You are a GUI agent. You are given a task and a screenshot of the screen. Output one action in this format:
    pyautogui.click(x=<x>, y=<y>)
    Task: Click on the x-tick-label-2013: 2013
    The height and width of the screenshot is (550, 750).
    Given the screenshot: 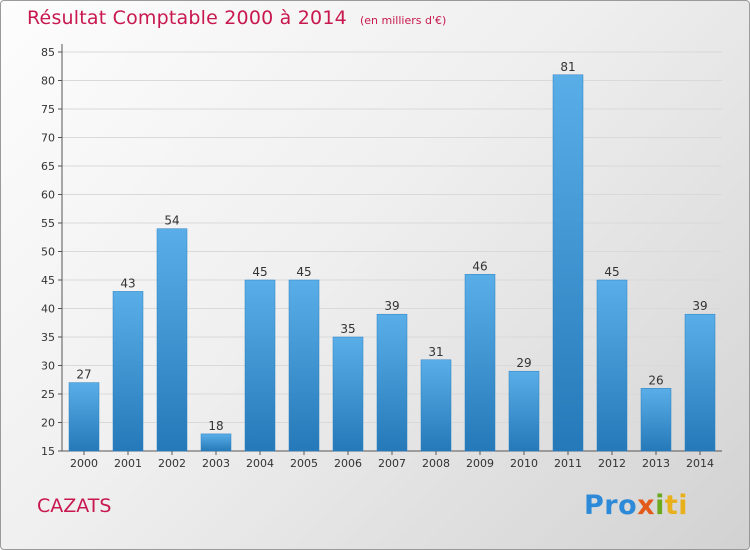 What is the action you would take?
    pyautogui.click(x=656, y=463)
    